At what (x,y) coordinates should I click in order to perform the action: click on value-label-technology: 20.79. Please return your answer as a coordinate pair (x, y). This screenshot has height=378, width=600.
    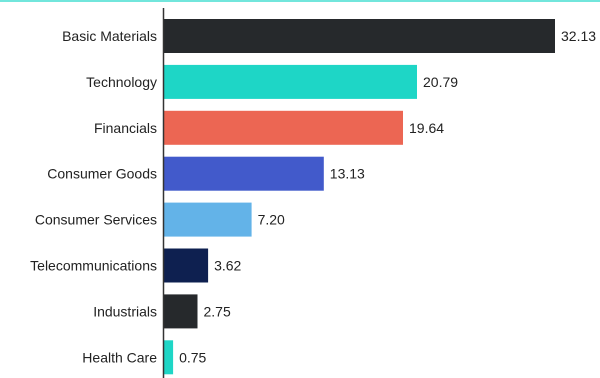
    Looking at the image, I should click on (440, 82).